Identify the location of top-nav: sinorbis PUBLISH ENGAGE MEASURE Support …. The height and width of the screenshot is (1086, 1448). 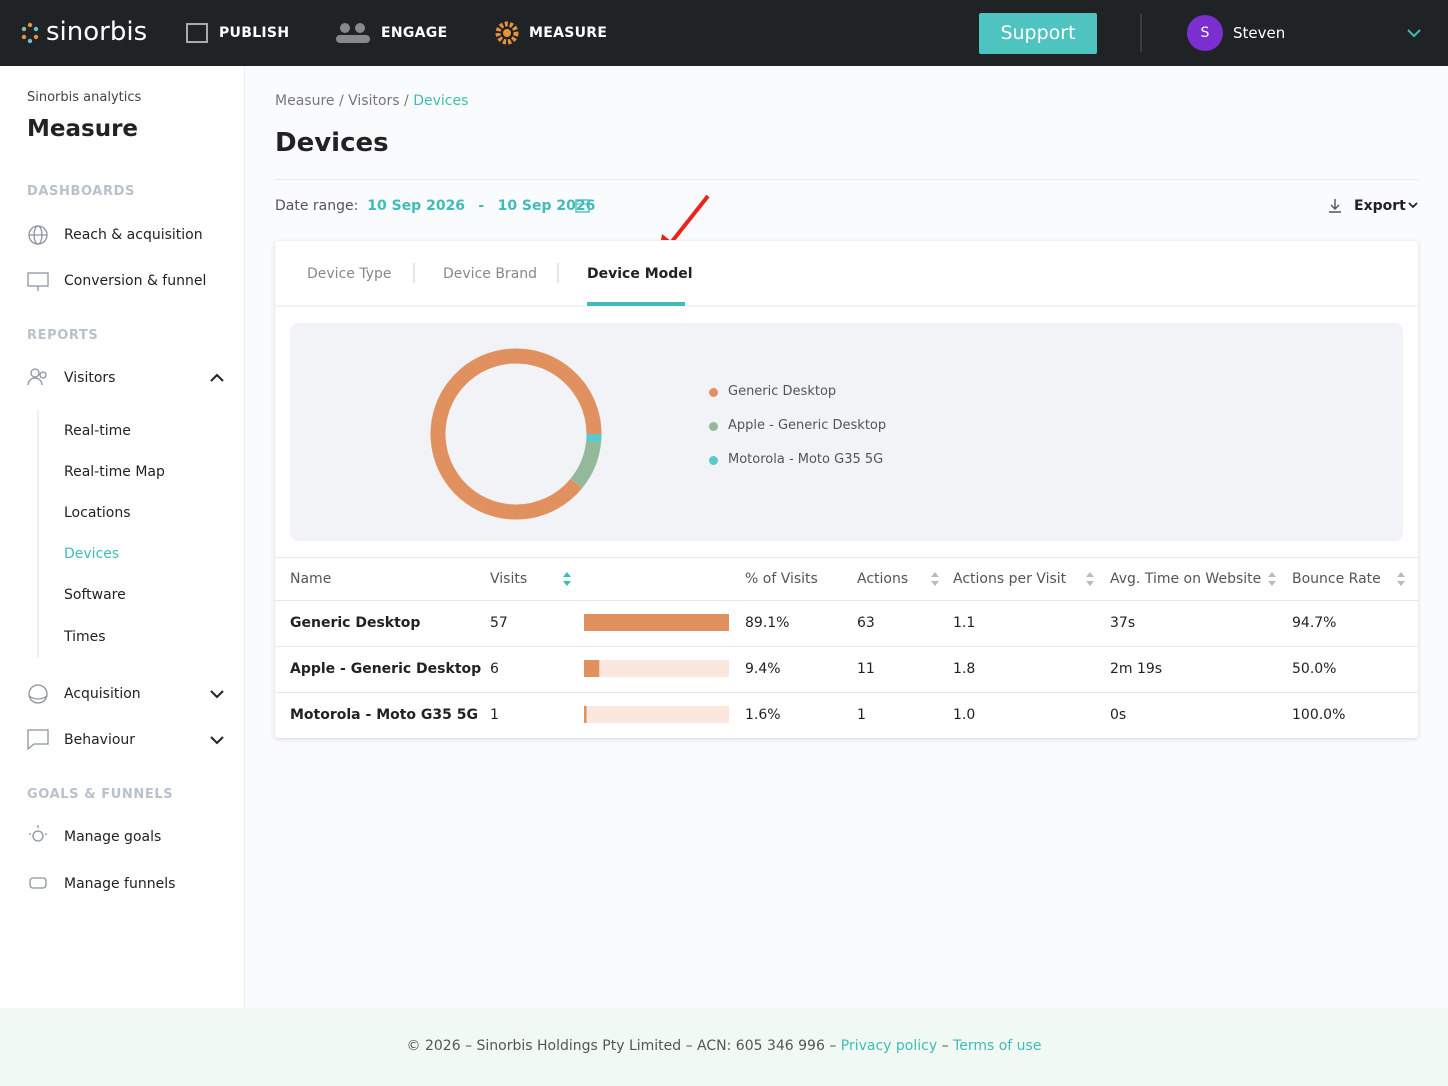
(724, 33).